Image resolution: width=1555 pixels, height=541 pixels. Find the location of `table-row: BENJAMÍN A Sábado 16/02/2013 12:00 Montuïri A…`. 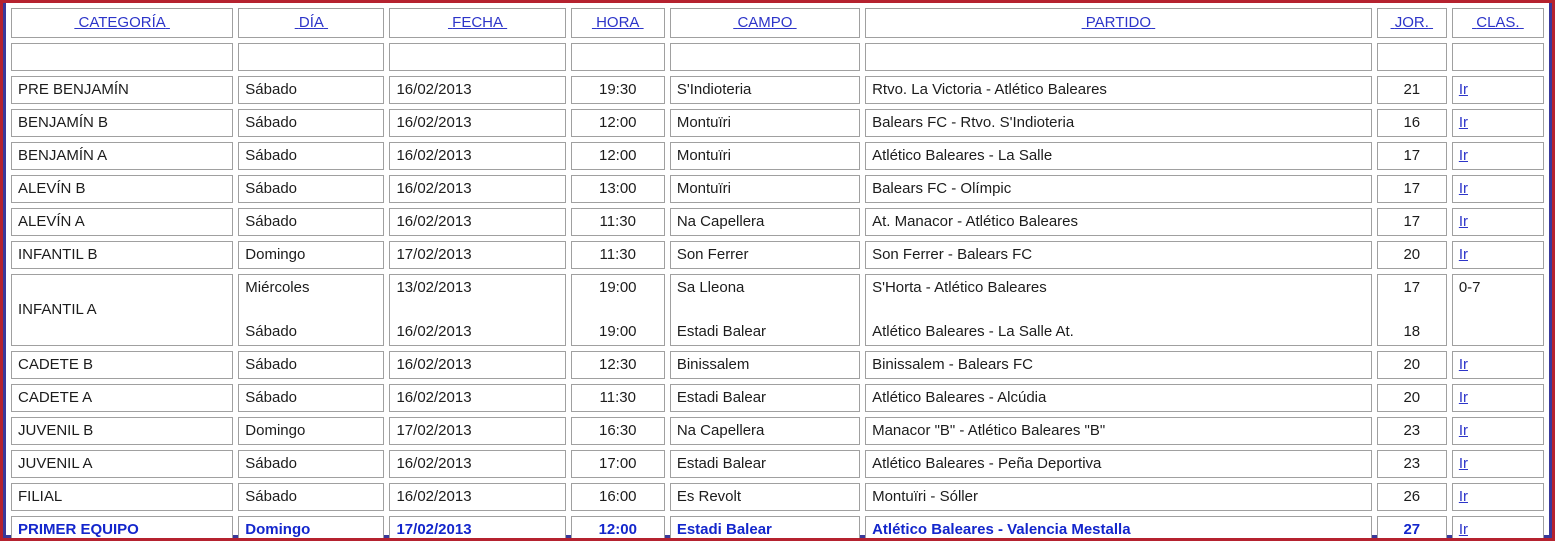

table-row: BENJAMÍN A Sábado 16/02/2013 12:00 Montuïri A… is located at coordinates (777, 156).